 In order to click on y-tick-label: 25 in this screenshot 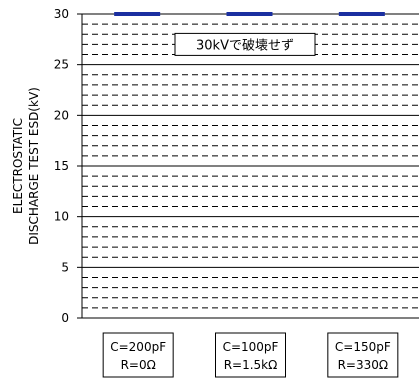, I will do `click(61, 65)`.